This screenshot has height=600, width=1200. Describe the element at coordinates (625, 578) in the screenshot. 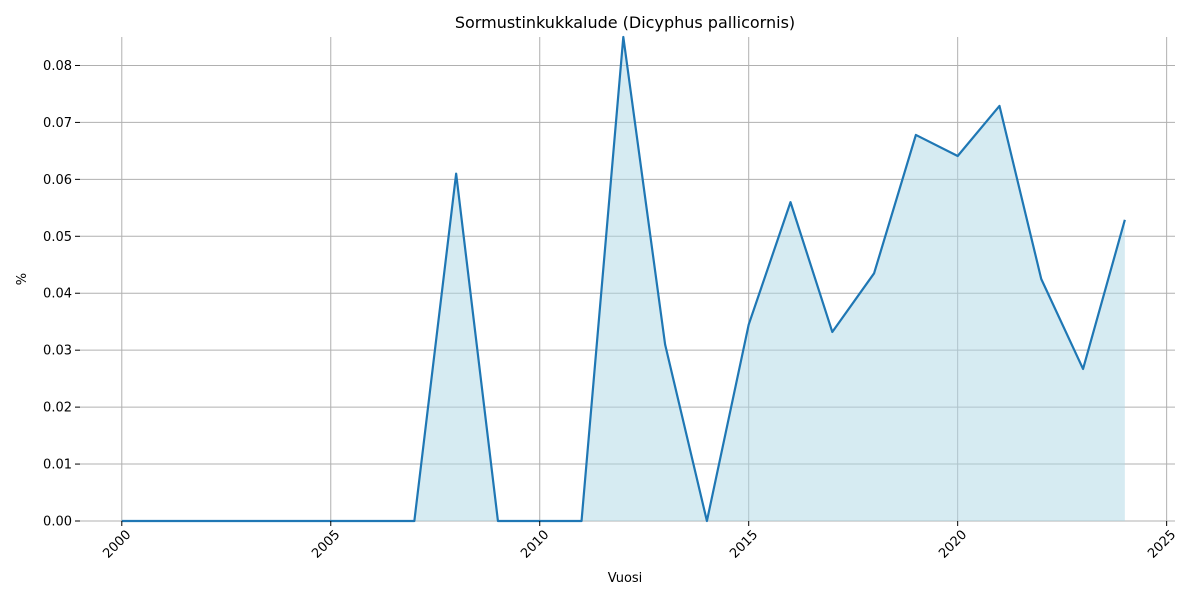

I see `x-axis-title: Vuosi` at that location.